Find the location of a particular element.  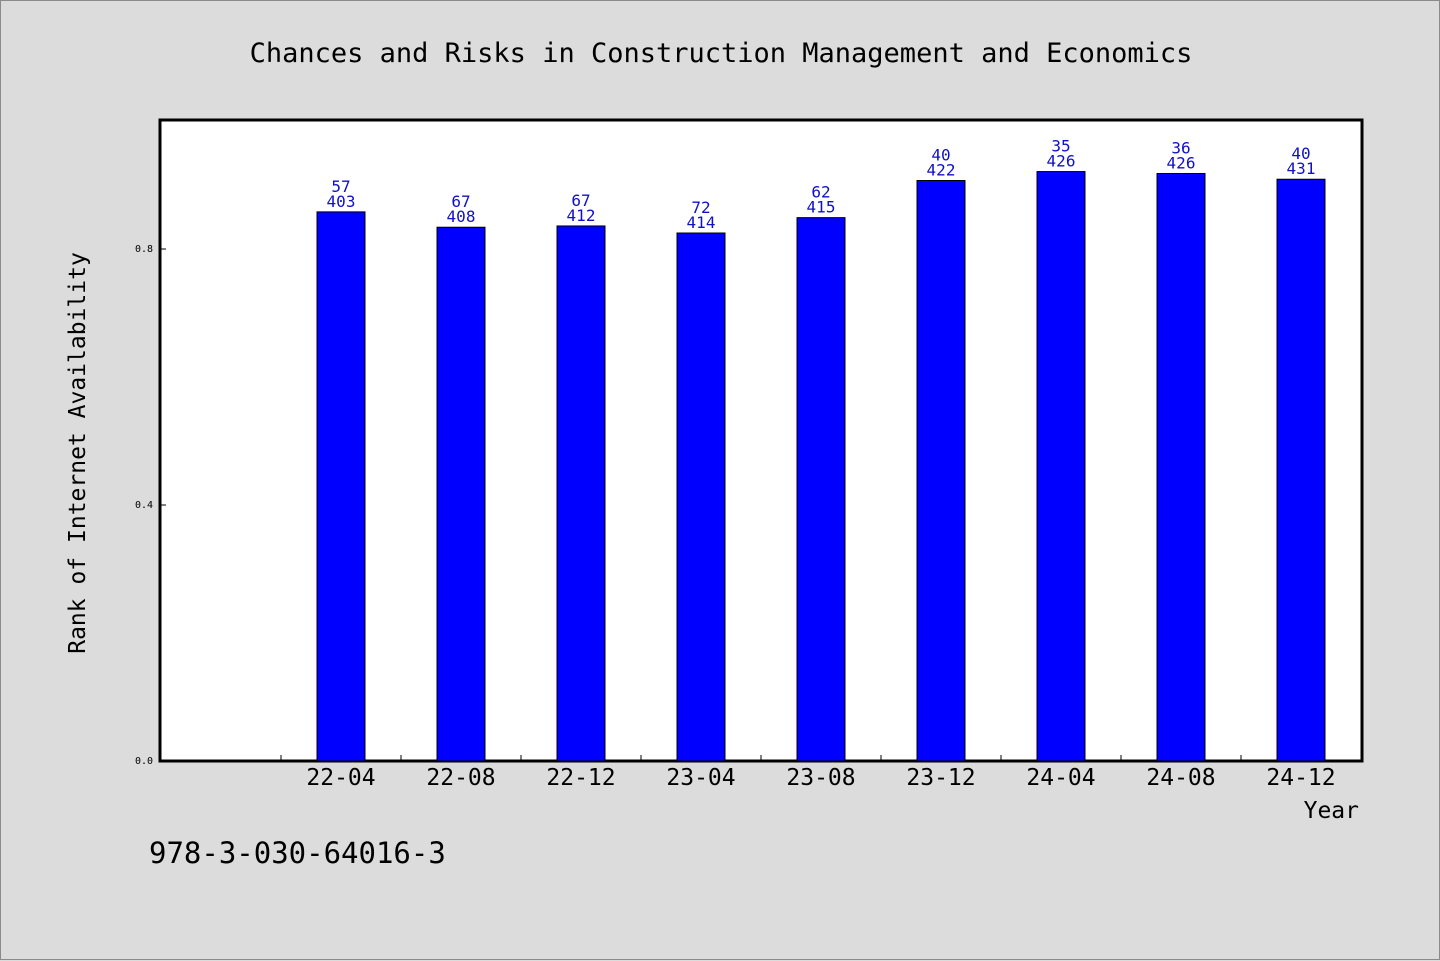

bar-label-bottom: 408 is located at coordinates (461, 216).